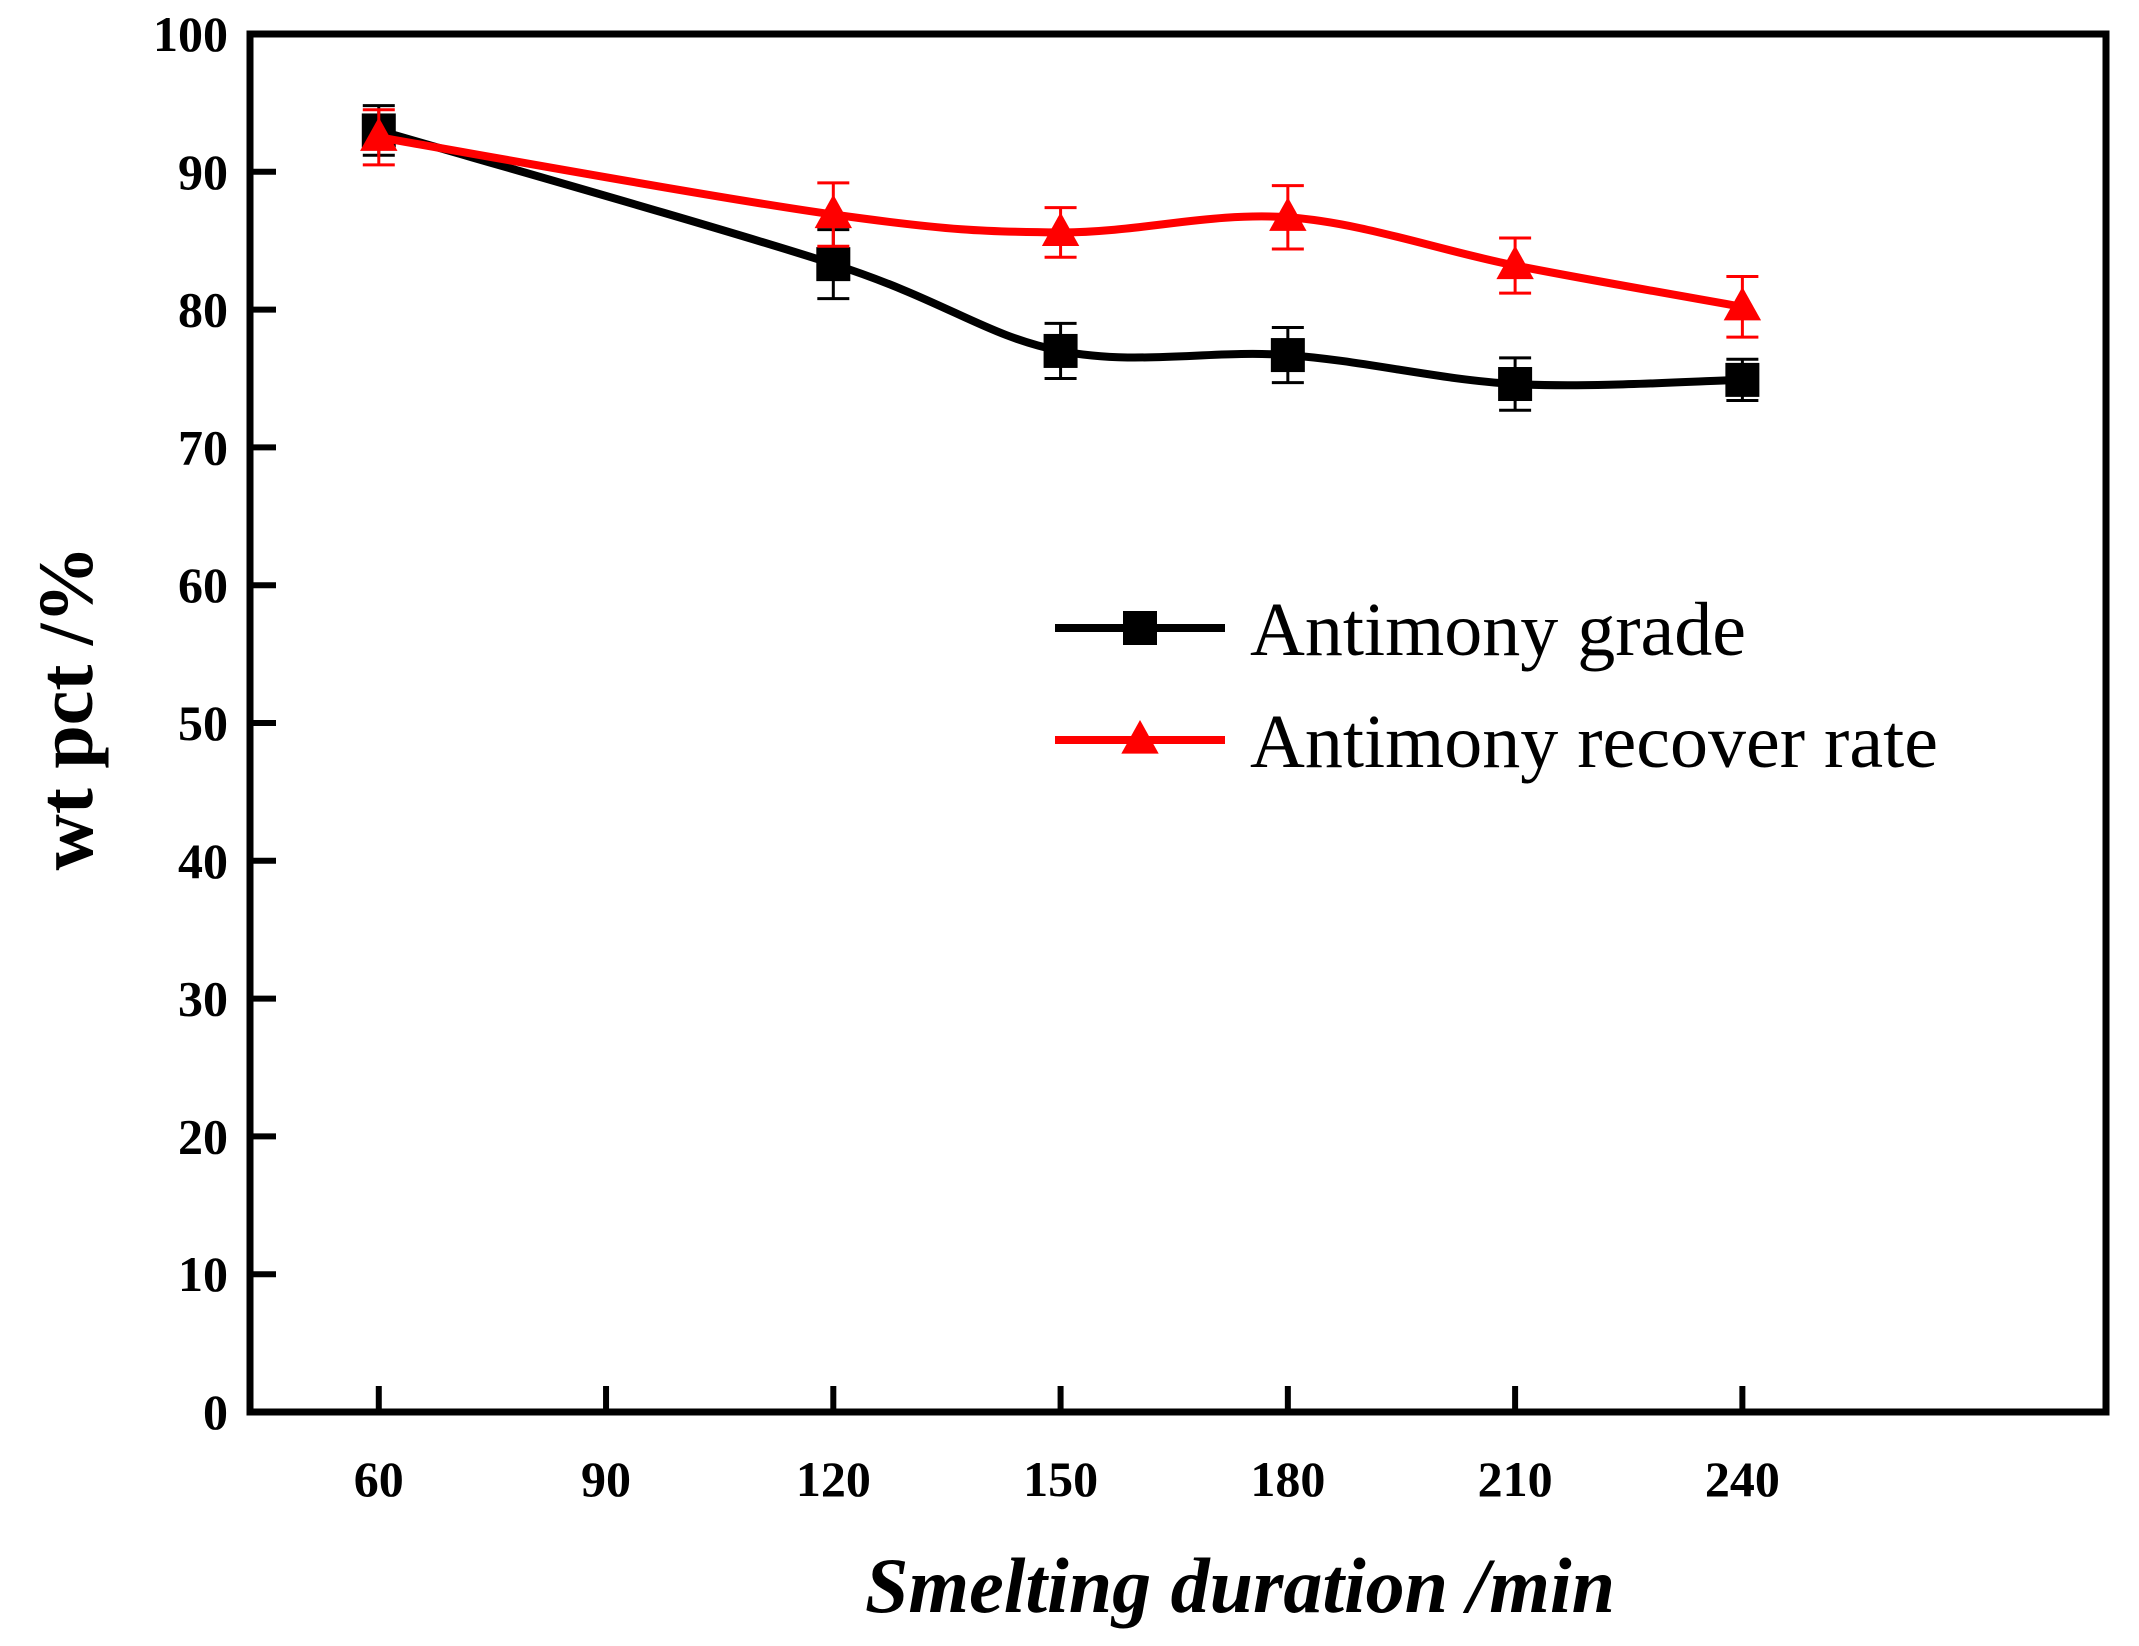 Image resolution: width=2139 pixels, height=1646 pixels. Describe the element at coordinates (65, 708) in the screenshot. I see `y-axis-title: wt pct /%` at that location.